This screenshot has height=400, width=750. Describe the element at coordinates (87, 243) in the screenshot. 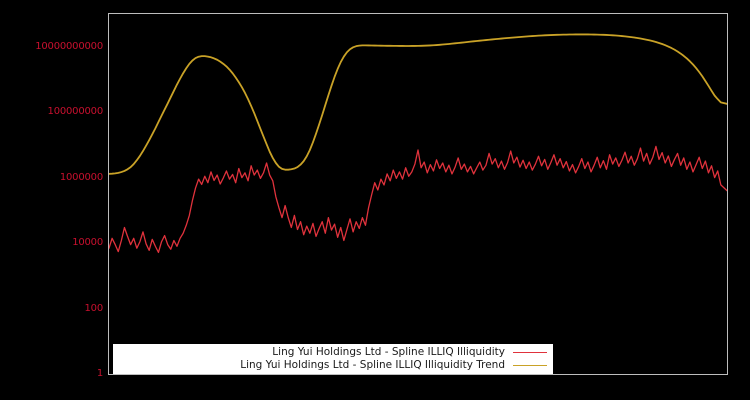

I see `y-tick-label-2: 10000` at that location.